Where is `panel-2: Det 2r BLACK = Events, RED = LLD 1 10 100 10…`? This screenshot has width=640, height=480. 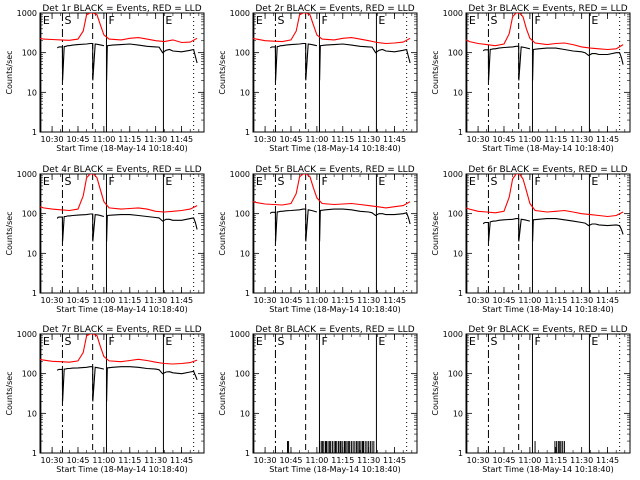 panel-2: Det 2r BLACK = Events, RED = LLD 1 10 100 10… is located at coordinates (318, 78).